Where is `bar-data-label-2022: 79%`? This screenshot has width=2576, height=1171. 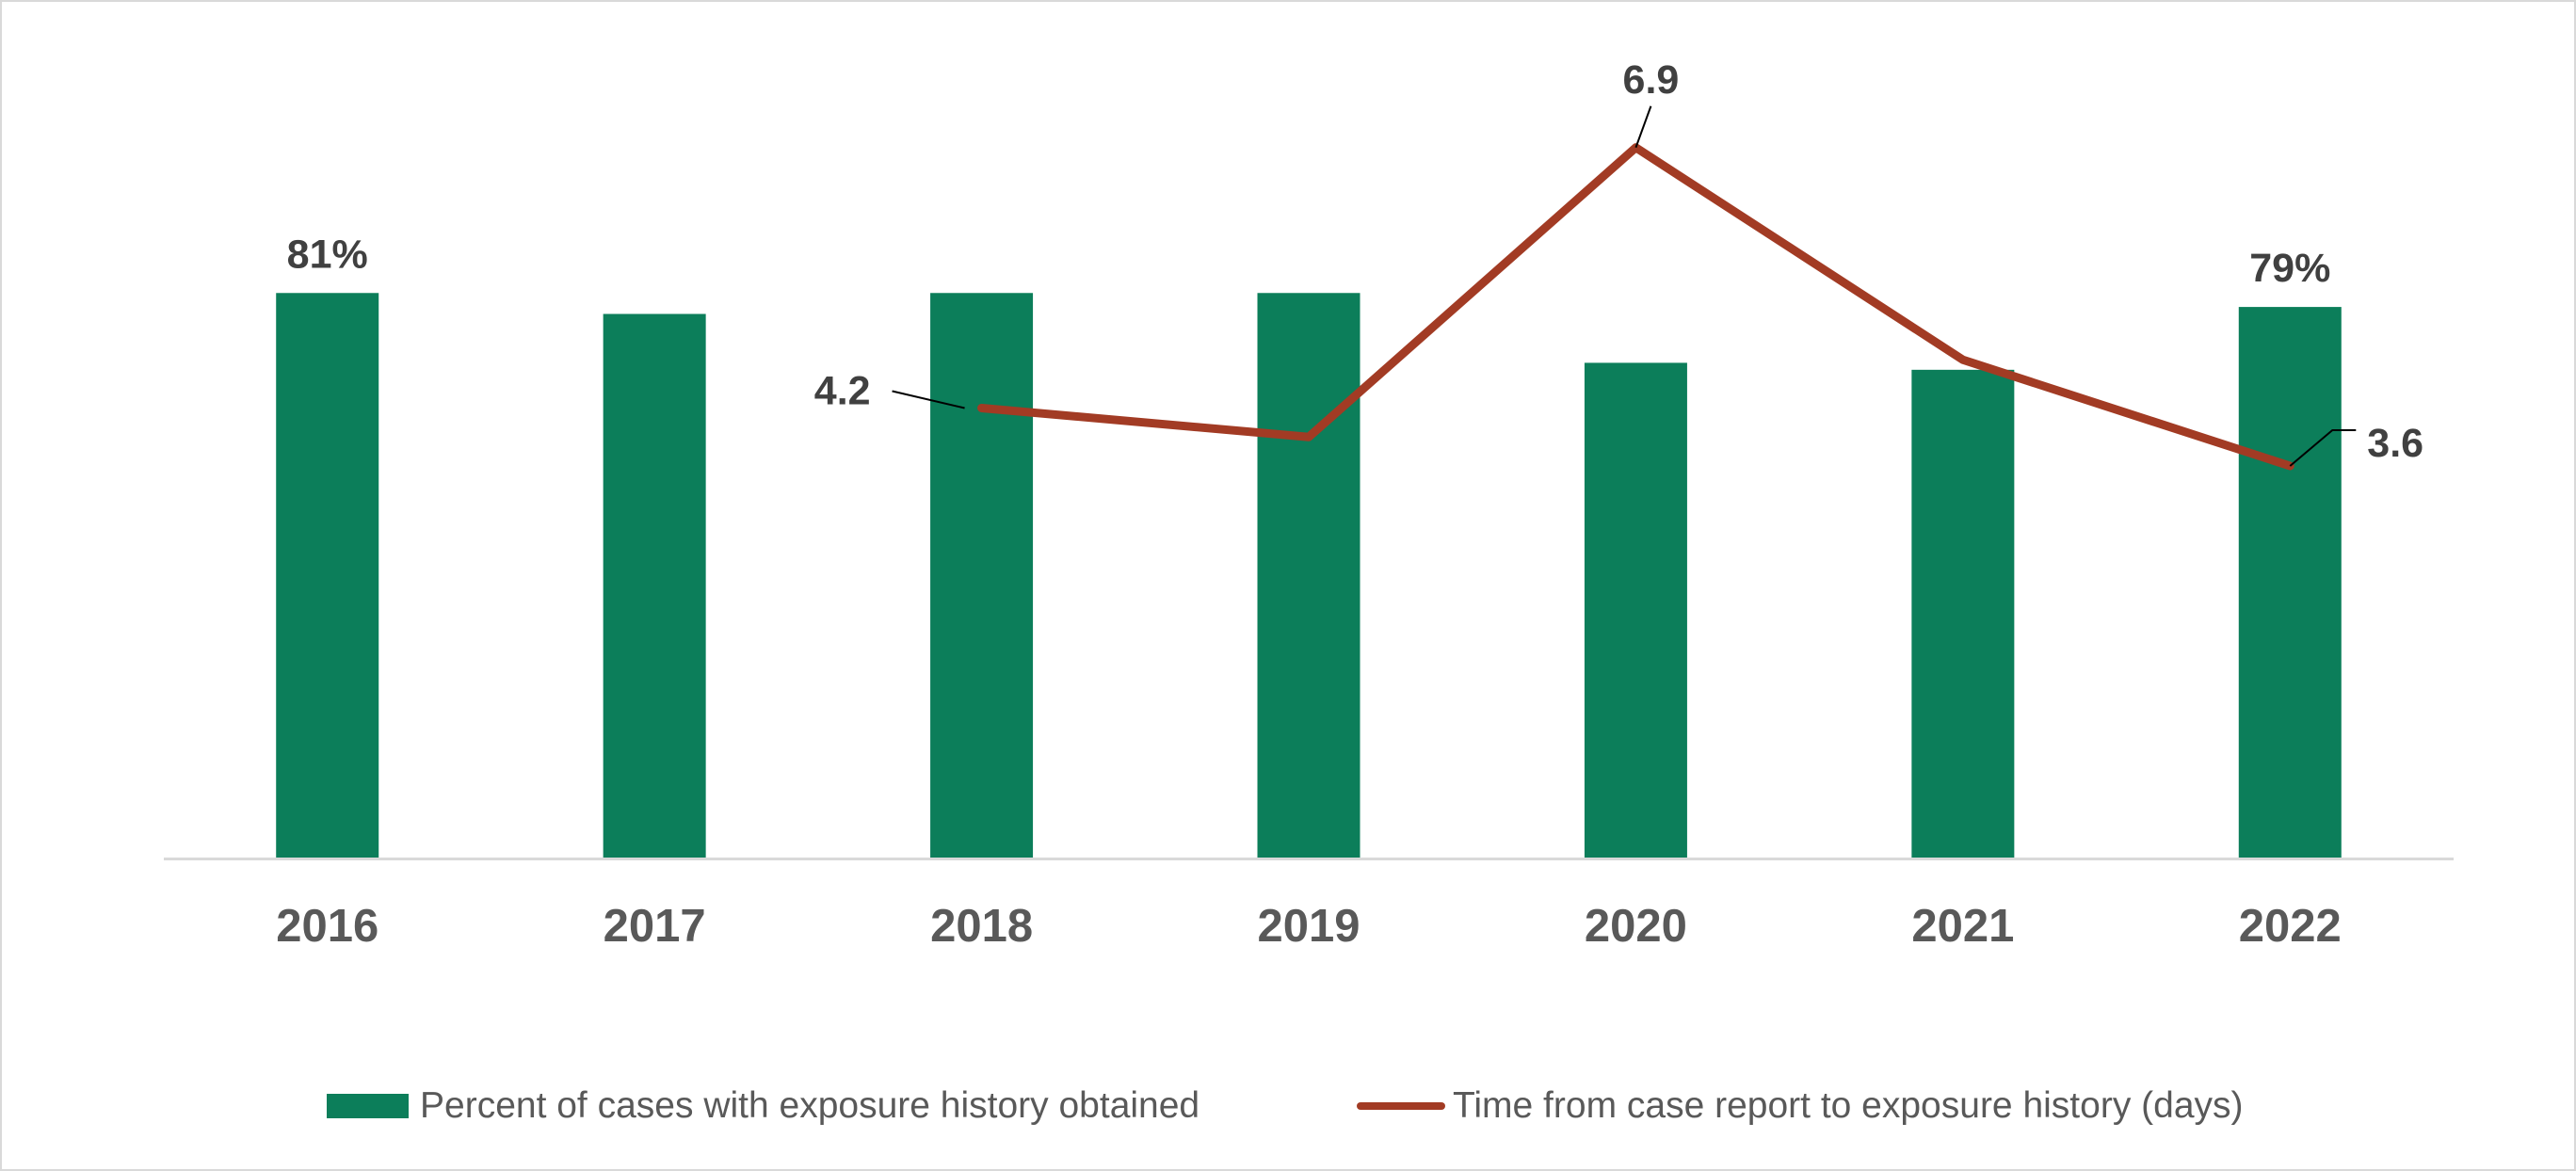 bar-data-label-2022: 79% is located at coordinates (2289, 268).